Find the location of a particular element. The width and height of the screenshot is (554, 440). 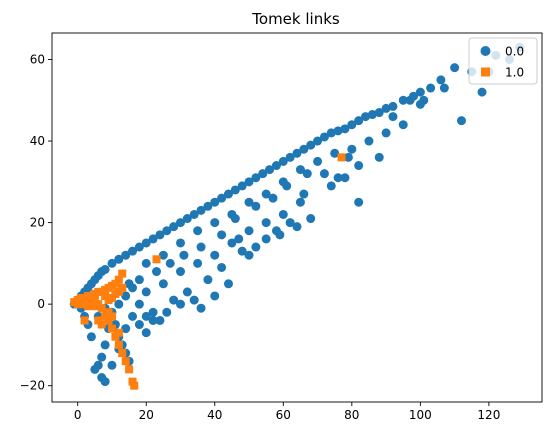

legend-box is located at coordinates (503, 61).